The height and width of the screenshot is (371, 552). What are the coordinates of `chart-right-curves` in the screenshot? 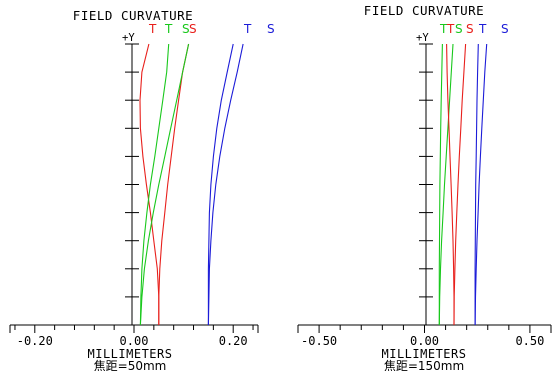 It's located at (463, 184).